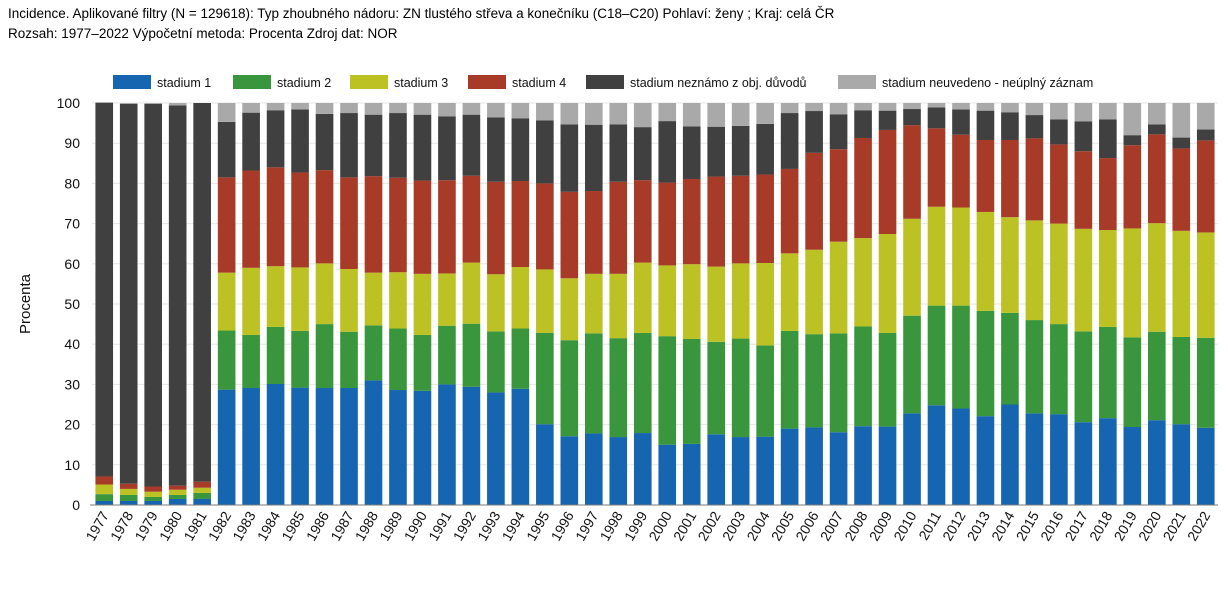 The height and width of the screenshot is (614, 1228). I want to click on bar-segment-1989-s6, so click(398, 108).